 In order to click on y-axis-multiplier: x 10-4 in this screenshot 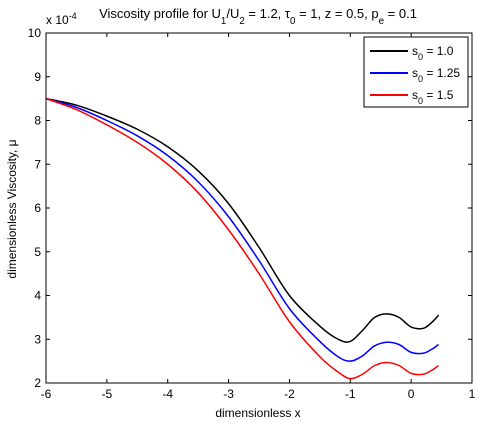, I will do `click(61, 19)`.